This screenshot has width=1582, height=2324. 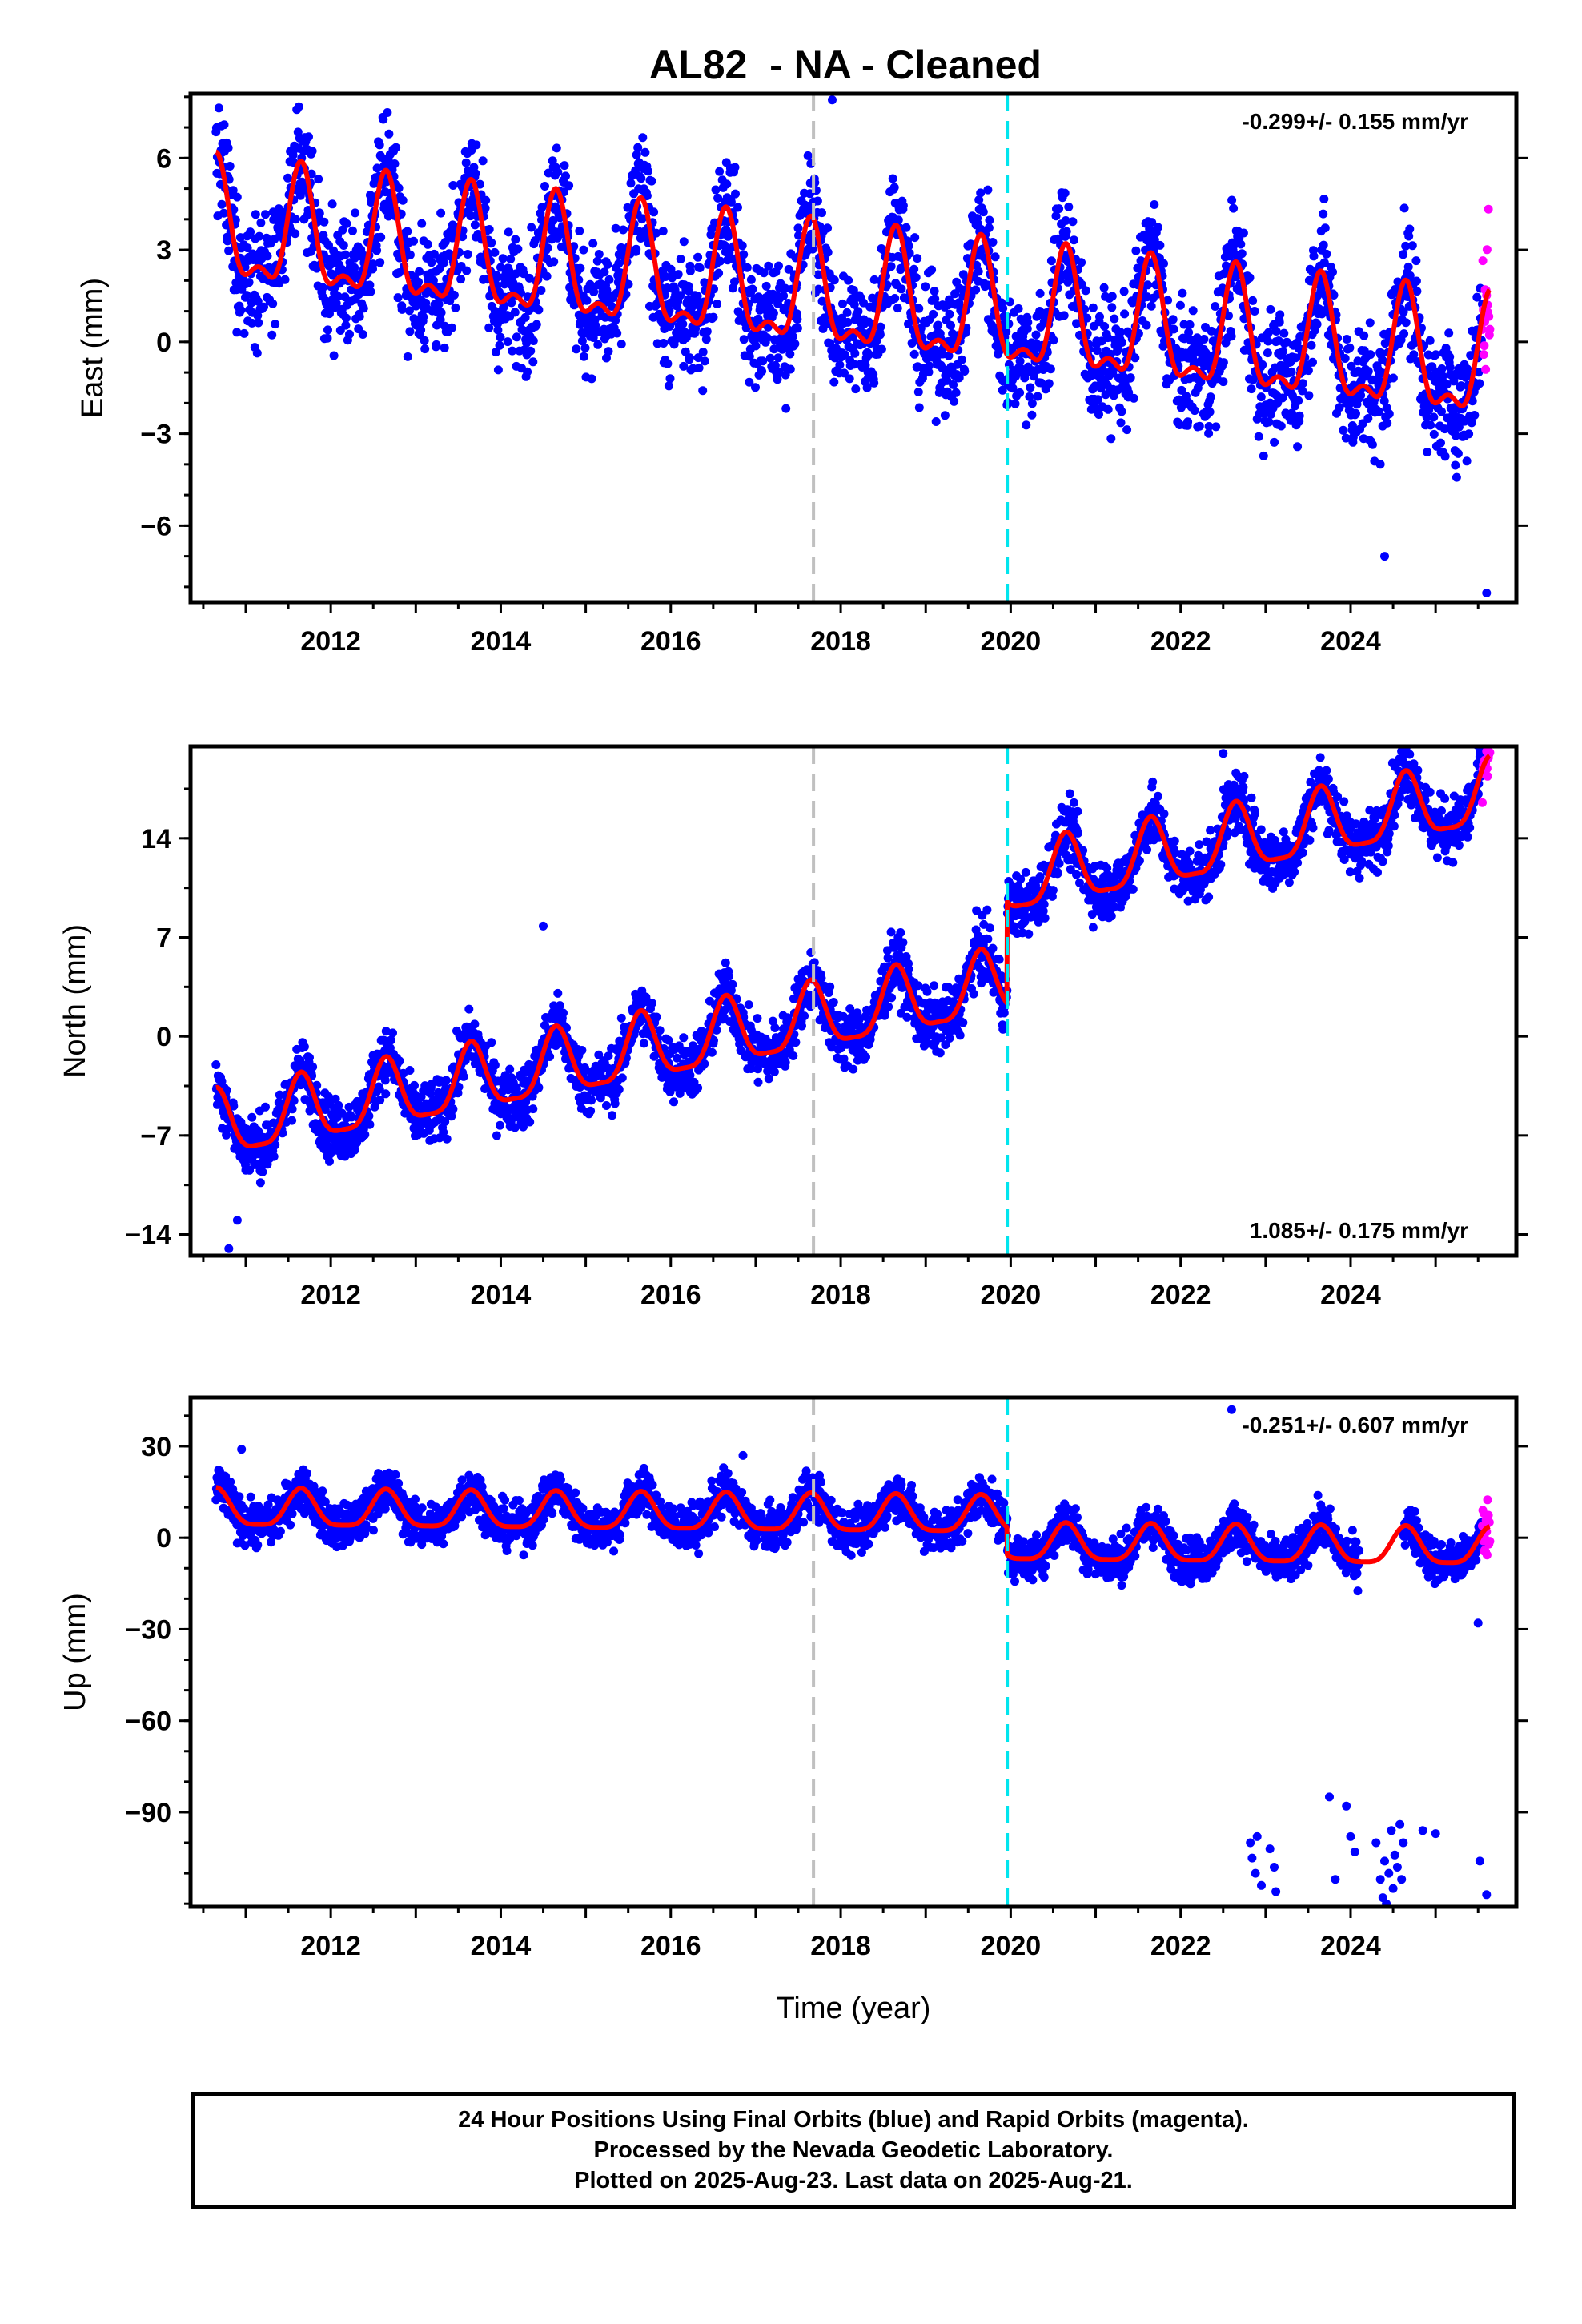 What do you see at coordinates (156, 1447) in the screenshot?
I see `y-tick-label: 30` at bounding box center [156, 1447].